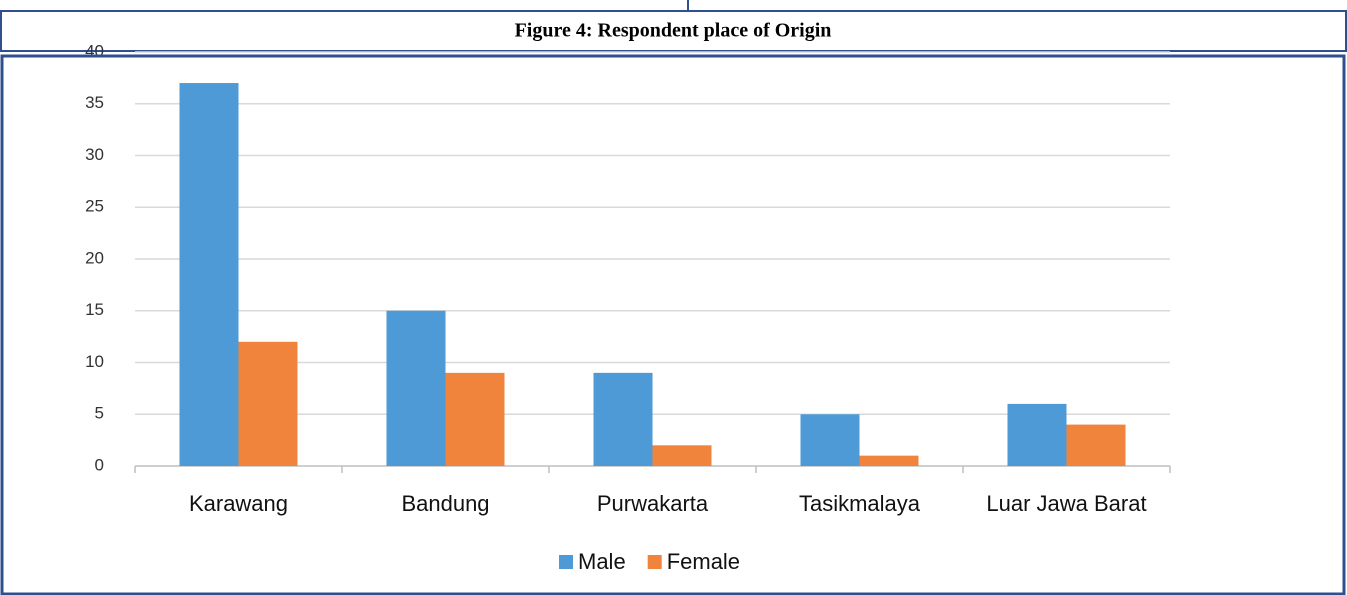 The width and height of the screenshot is (1347, 595). What do you see at coordinates (94, 50) in the screenshot?
I see `y-tick-label: 40` at bounding box center [94, 50].